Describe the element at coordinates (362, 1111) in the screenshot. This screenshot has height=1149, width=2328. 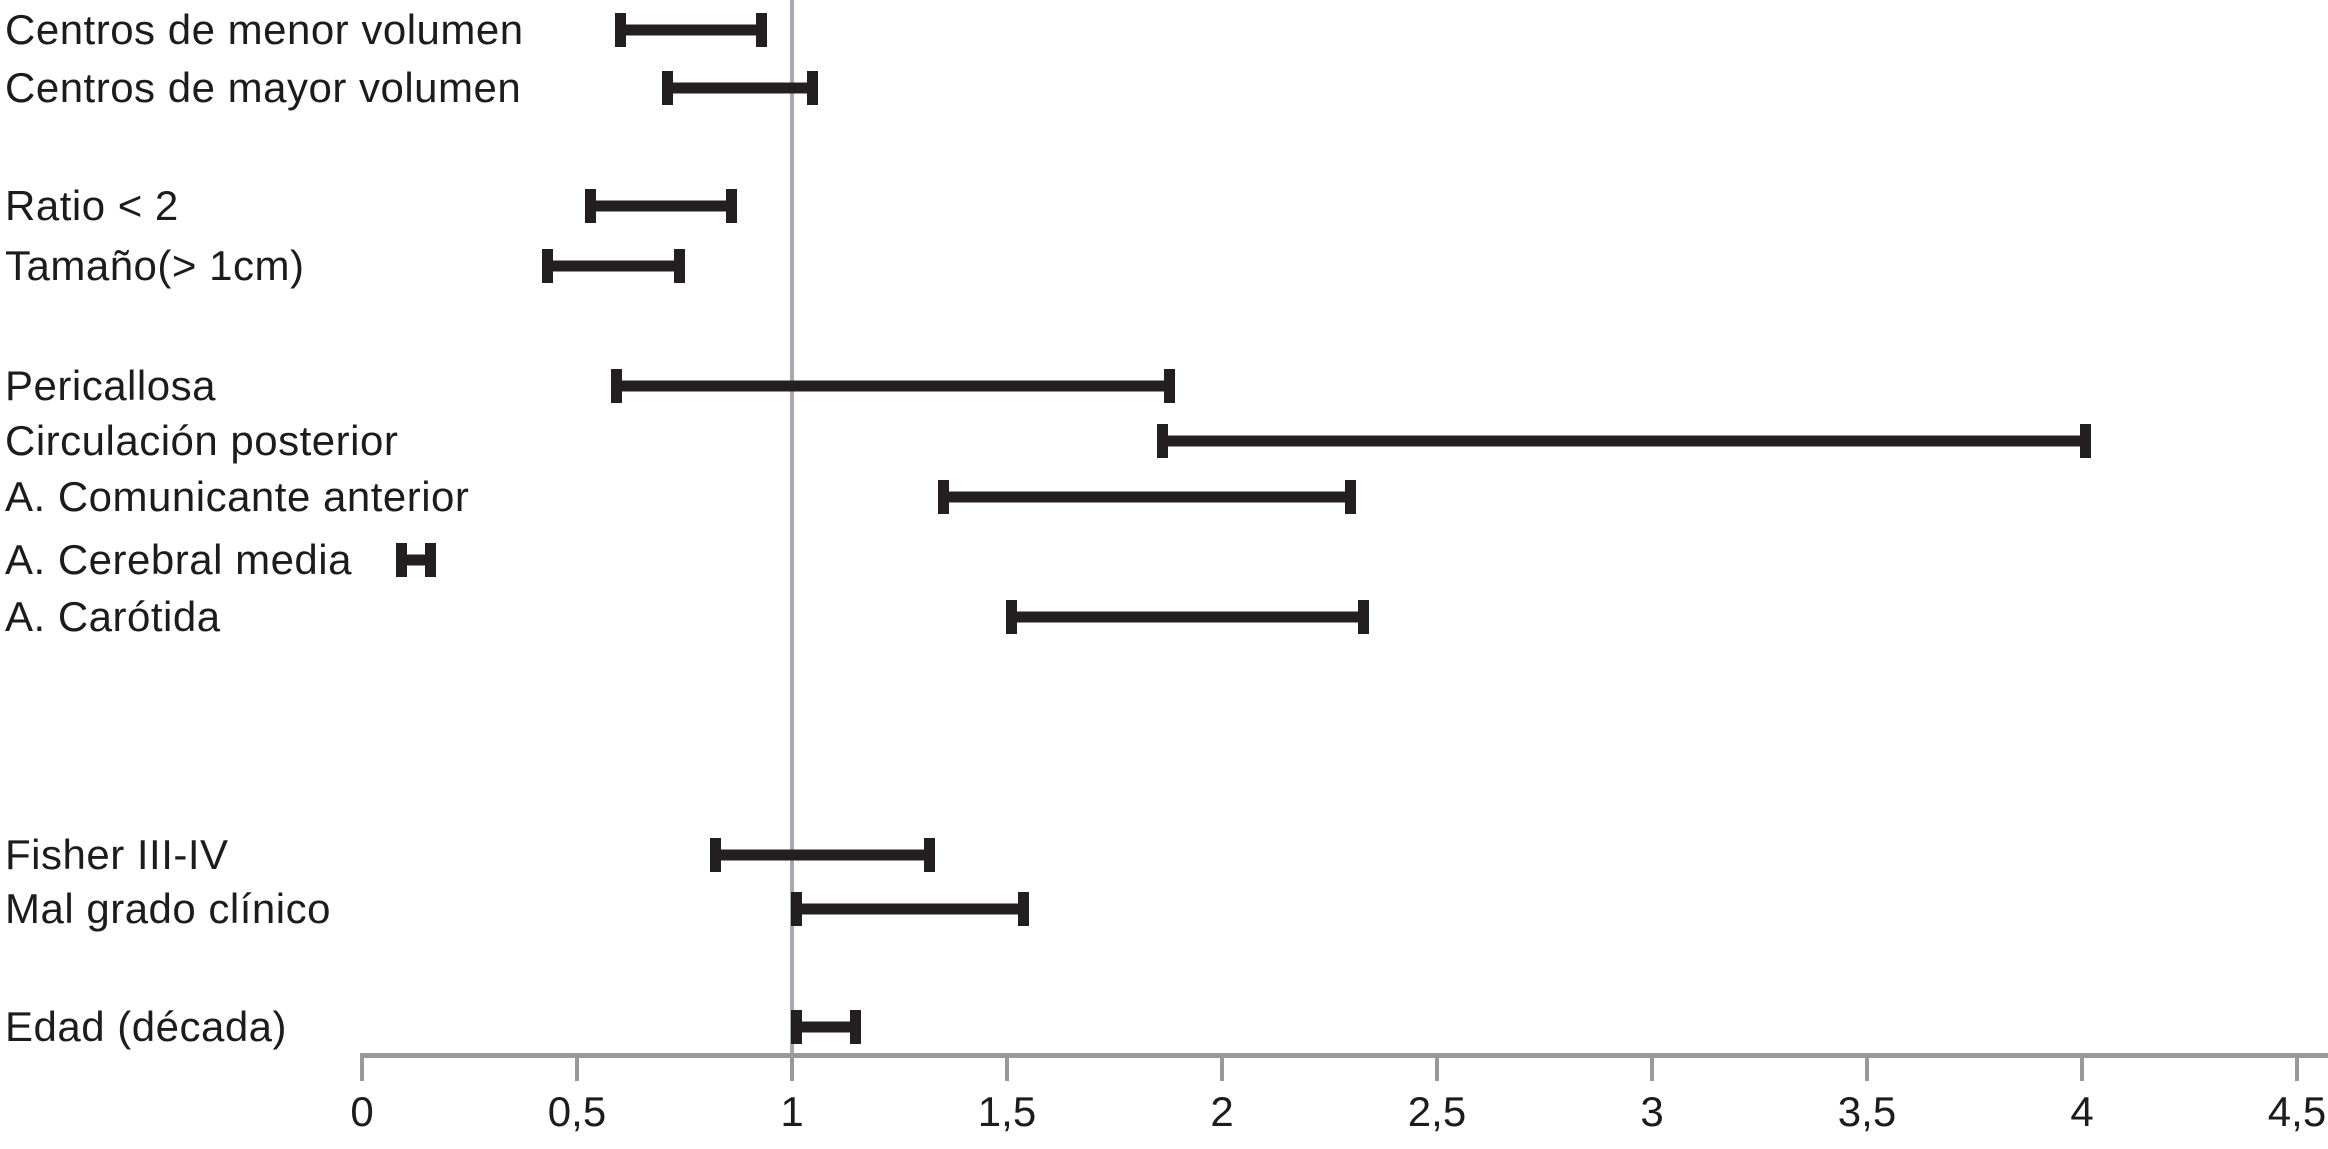
I see `axis-tick-label: 0` at that location.